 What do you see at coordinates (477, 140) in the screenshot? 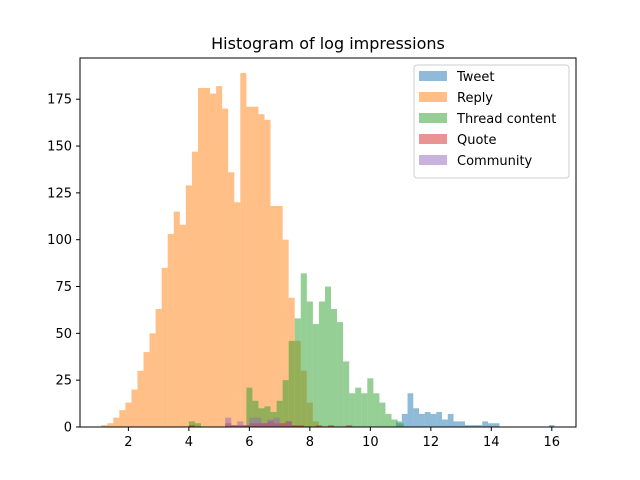
I see `legend-label-quote: Quote` at bounding box center [477, 140].